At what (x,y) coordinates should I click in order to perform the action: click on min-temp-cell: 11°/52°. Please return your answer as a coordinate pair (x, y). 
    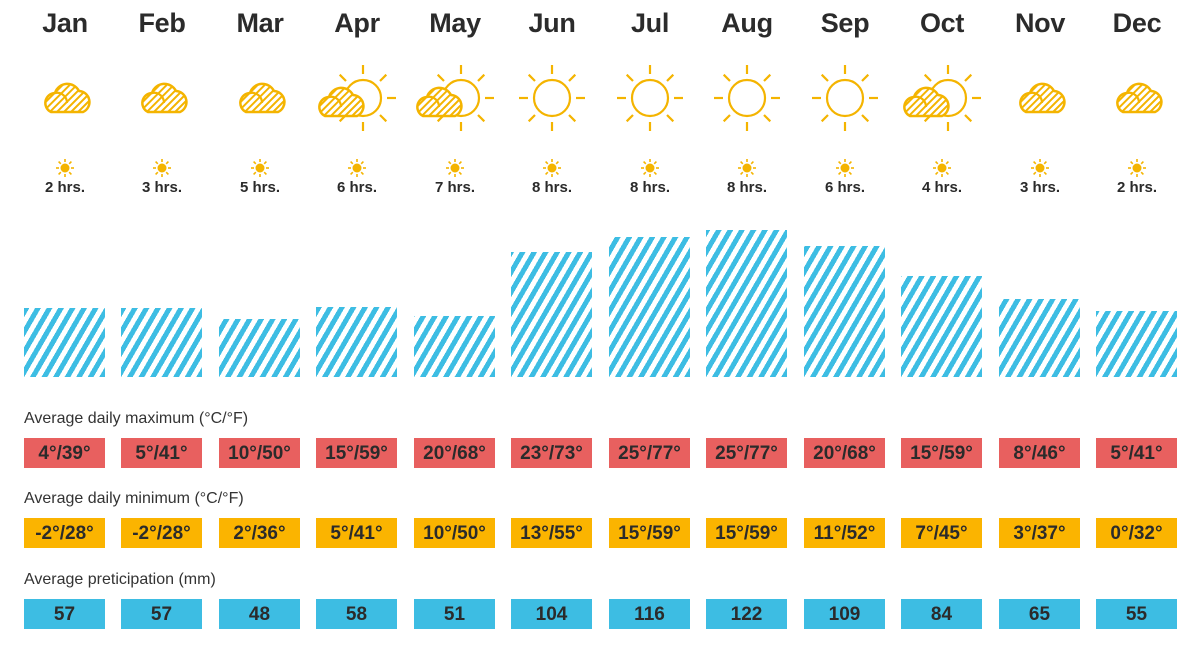
    Looking at the image, I should click on (844, 533).